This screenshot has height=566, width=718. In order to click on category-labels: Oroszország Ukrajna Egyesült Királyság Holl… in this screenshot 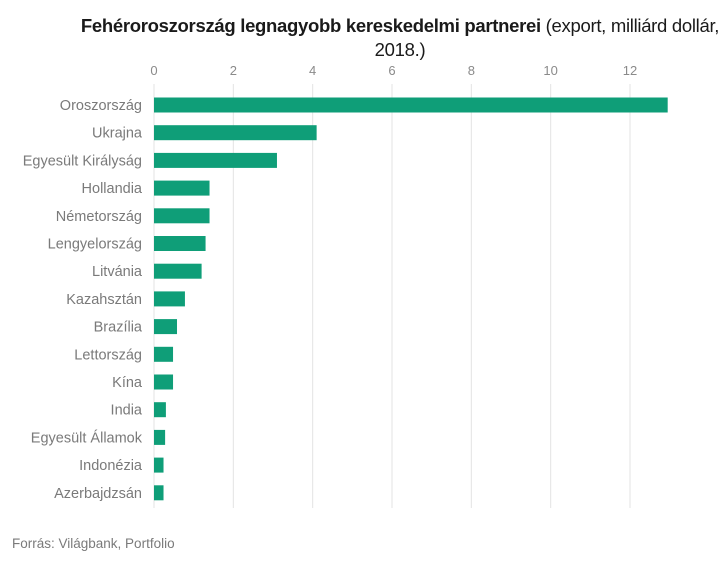, I will do `click(83, 300)`.